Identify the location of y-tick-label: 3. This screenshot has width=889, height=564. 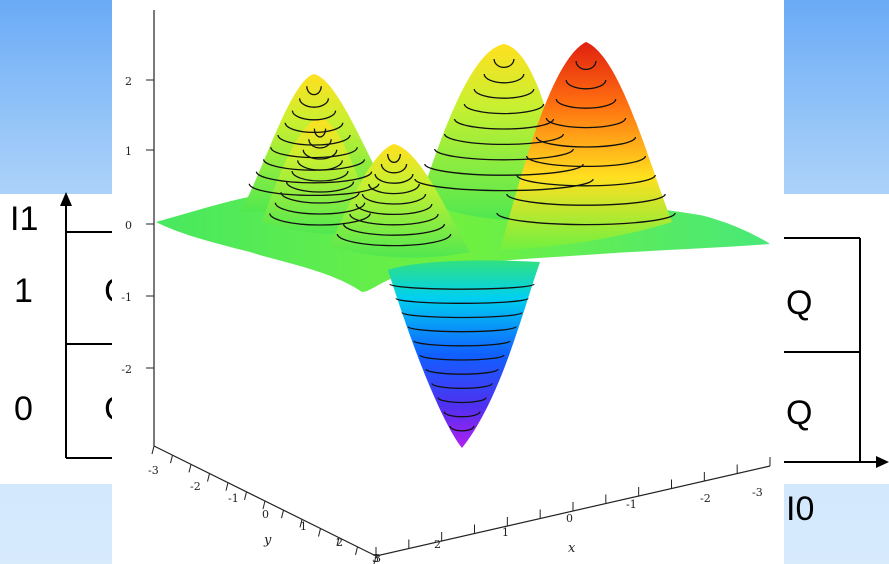
(375, 558).